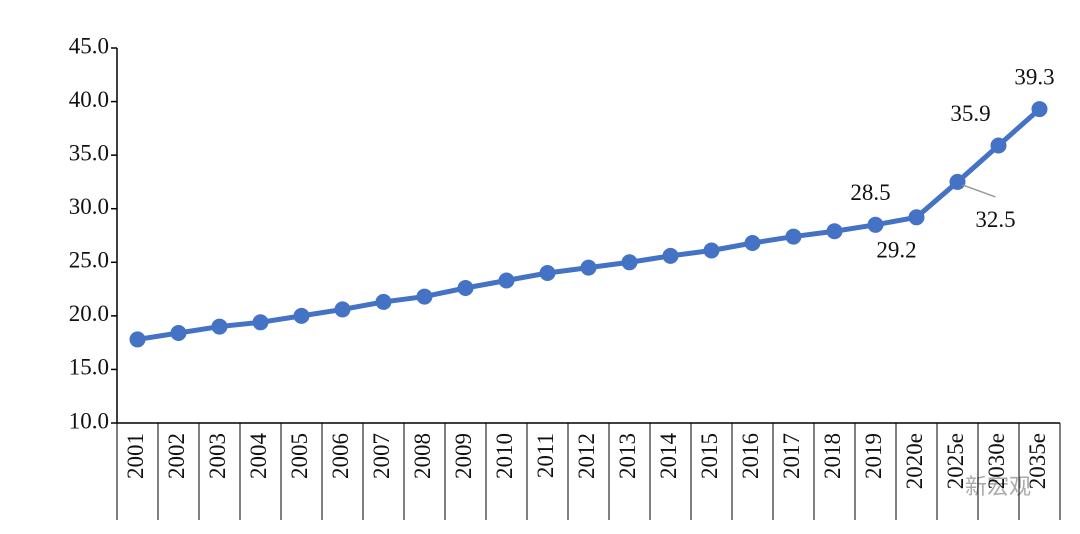 The image size is (1080, 534). I want to click on y-tick-label: 20.0, so click(89, 313).